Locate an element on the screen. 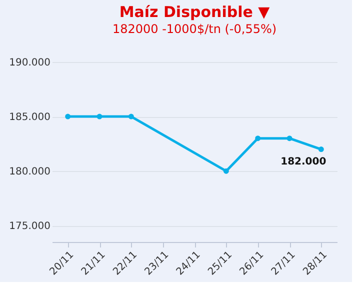  annotation: 182.000 is located at coordinates (303, 162).